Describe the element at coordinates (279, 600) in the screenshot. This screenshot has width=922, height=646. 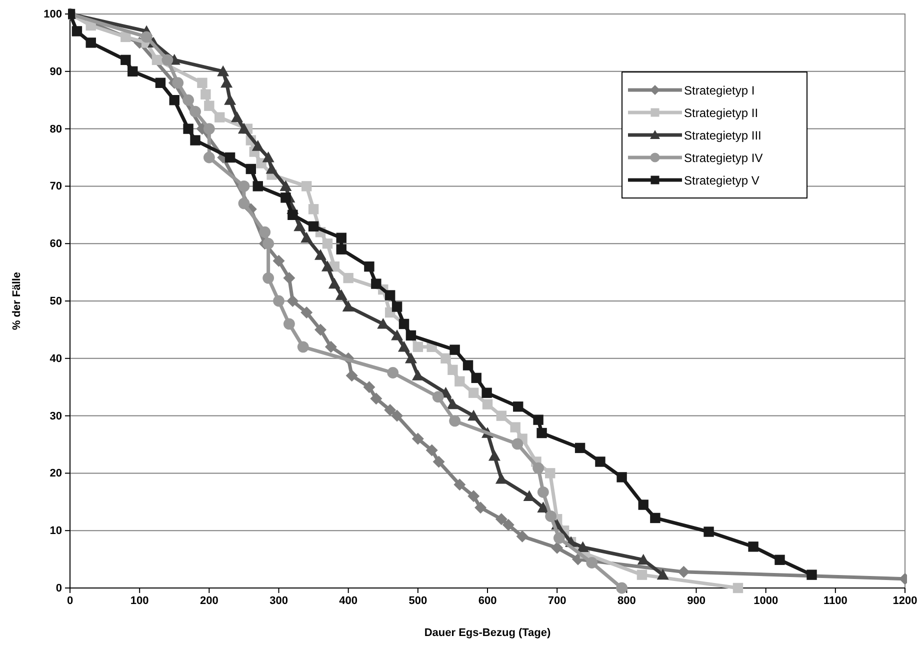
I see `x-tick-label: 300` at that location.